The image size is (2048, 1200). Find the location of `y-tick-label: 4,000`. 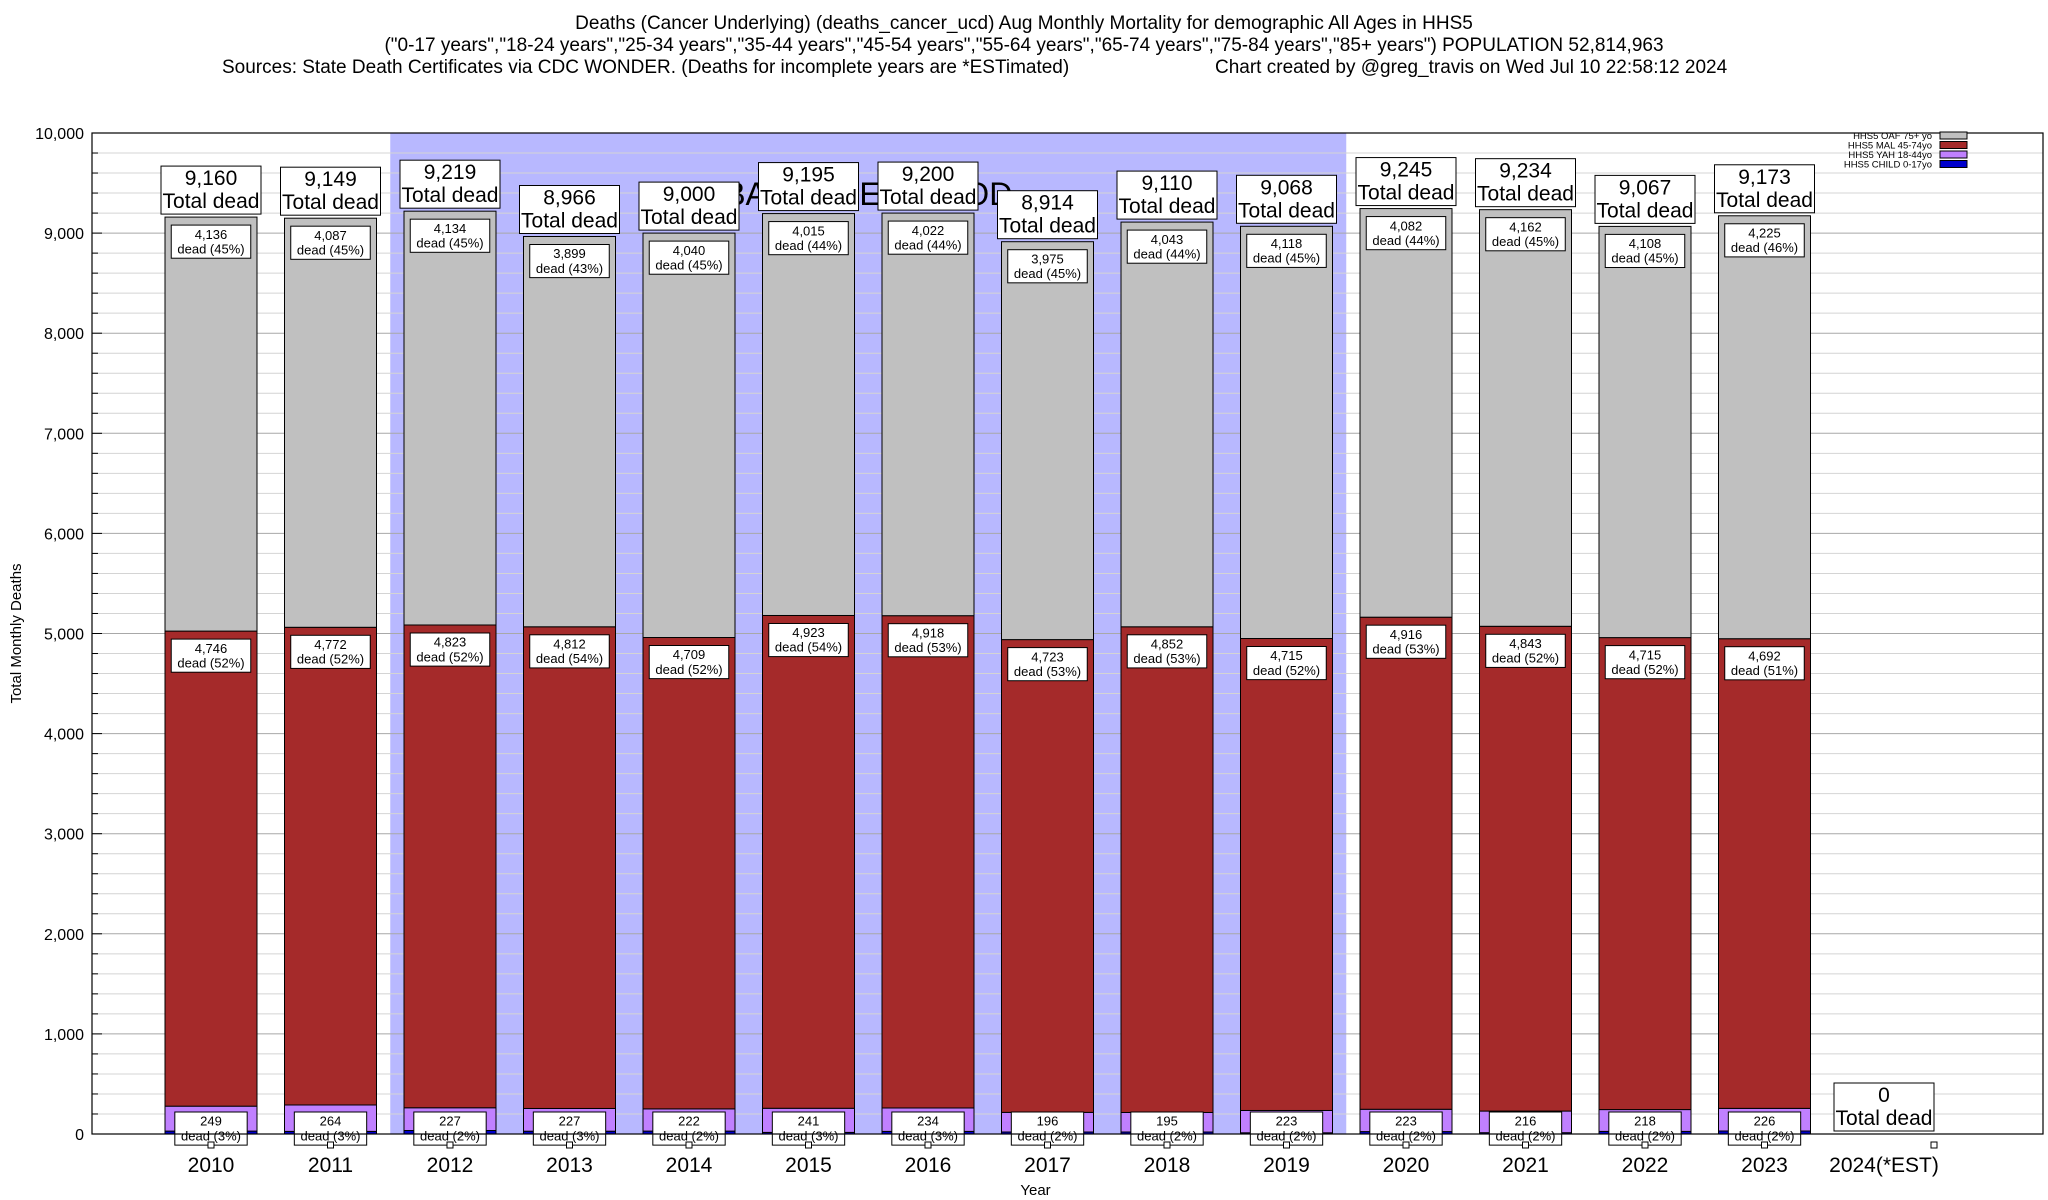

y-tick-label: 4,000 is located at coordinates (64, 735).